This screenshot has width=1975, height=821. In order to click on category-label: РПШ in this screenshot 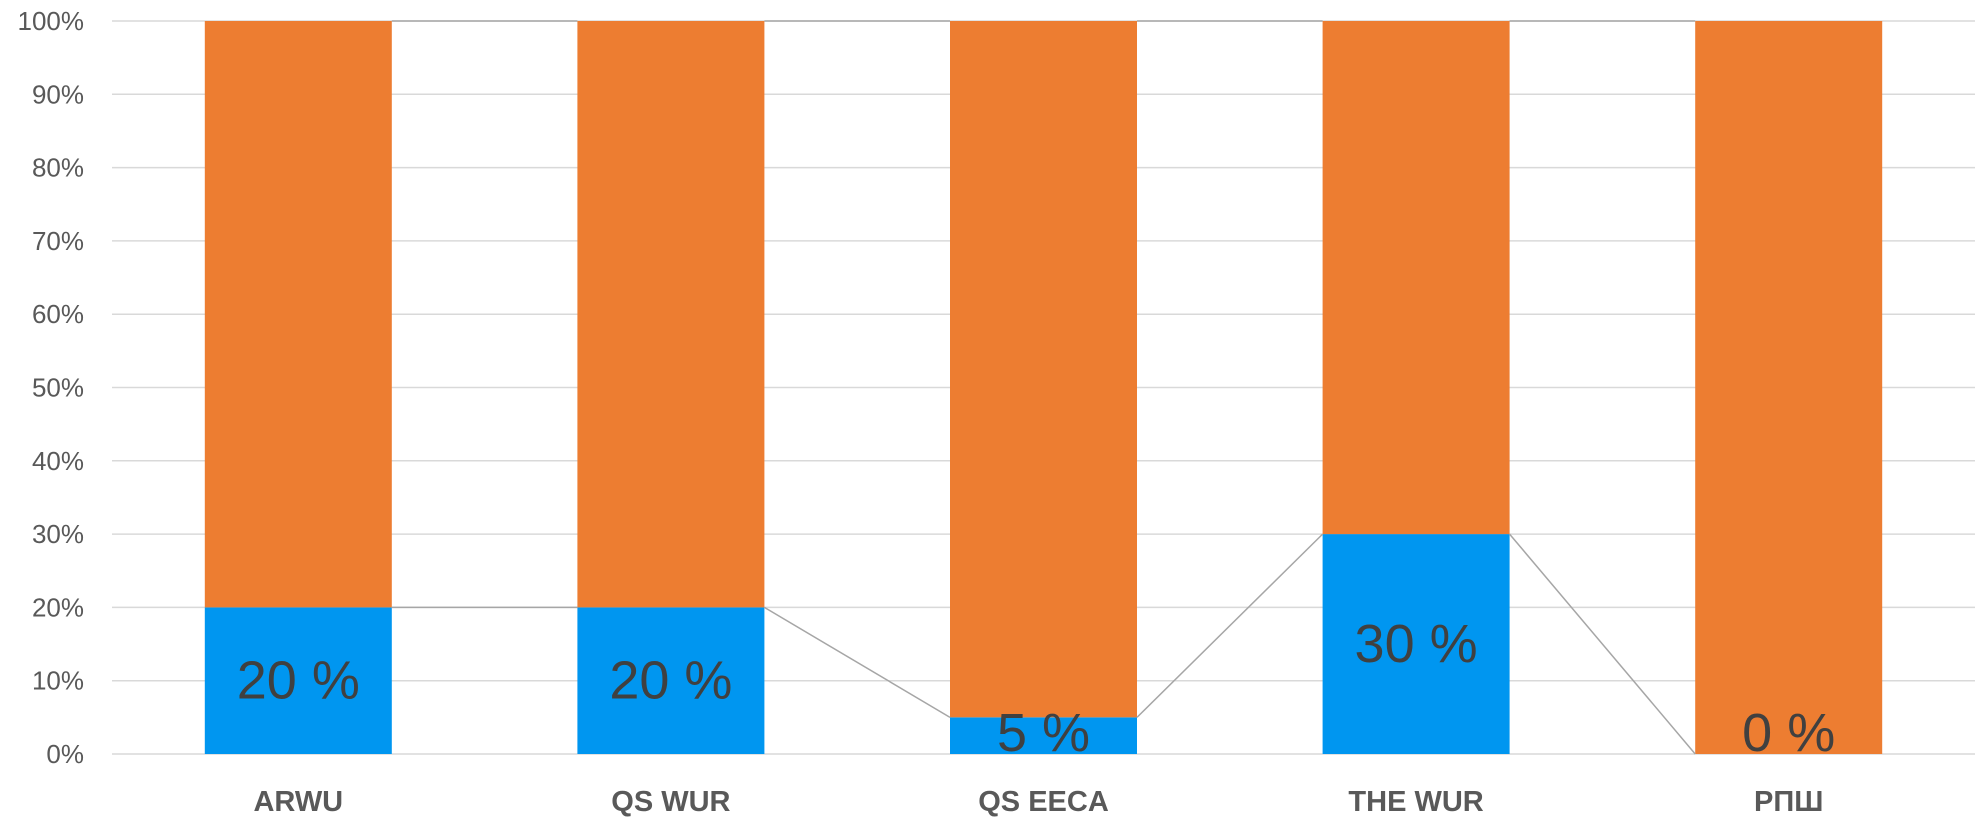, I will do `click(1788, 802)`.